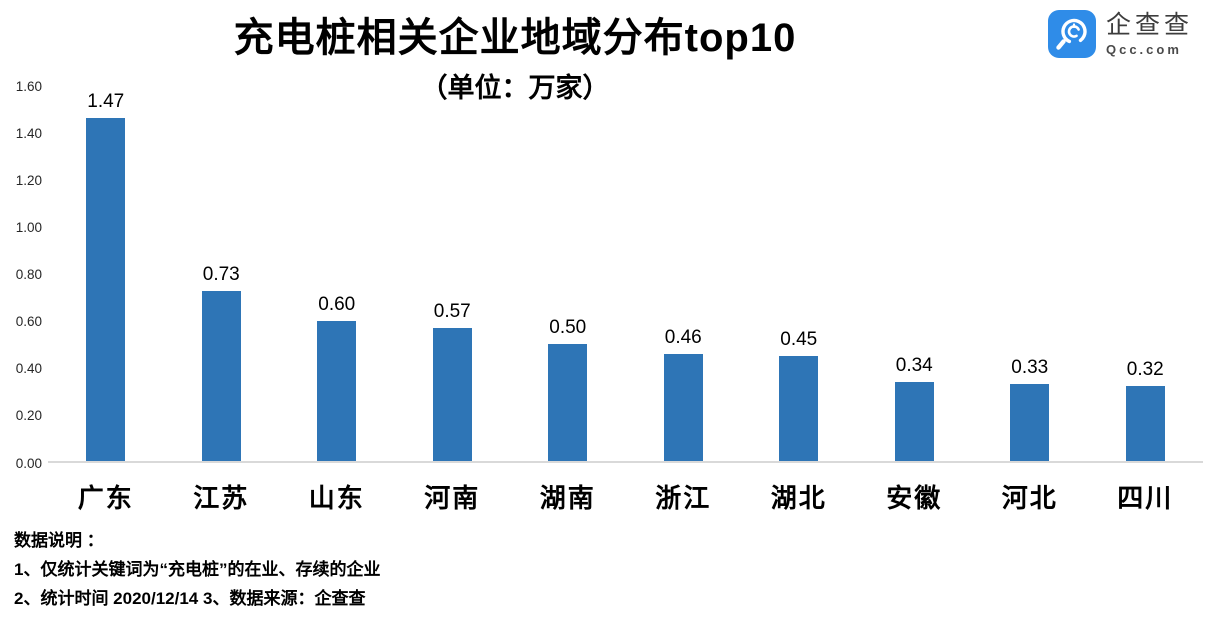 The image size is (1211, 623). What do you see at coordinates (798, 498) in the screenshot?
I see `x-axis-label: 湖北` at bounding box center [798, 498].